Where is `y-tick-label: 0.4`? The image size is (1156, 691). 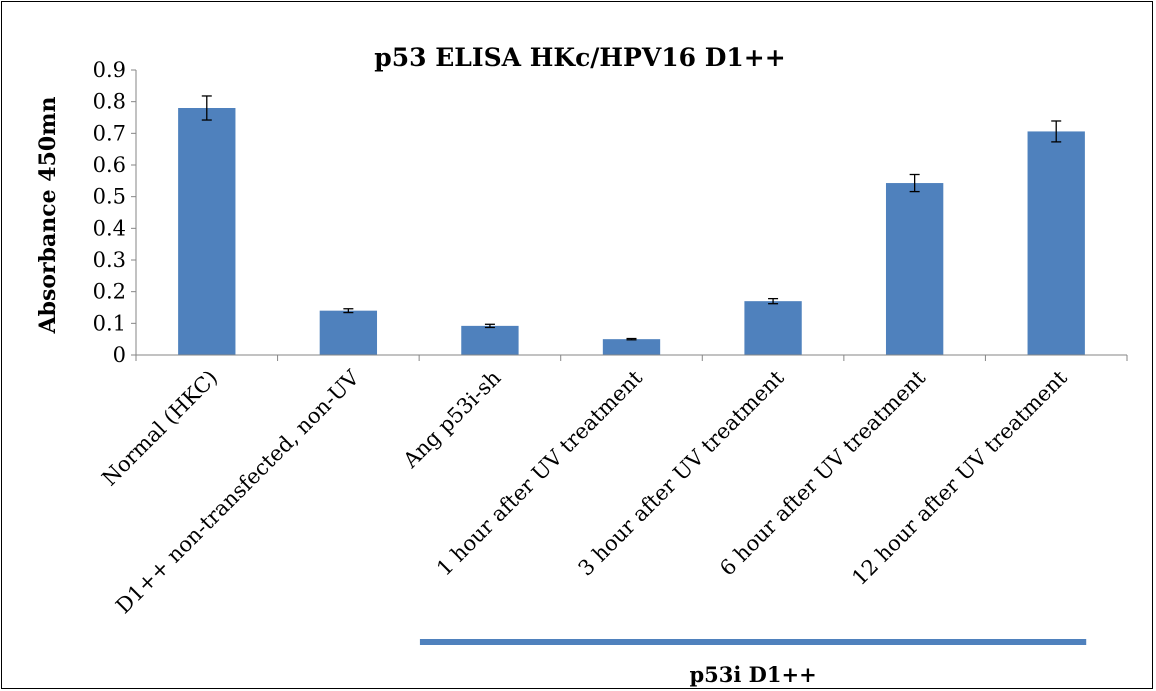 y-tick-label: 0.4 is located at coordinates (109, 228).